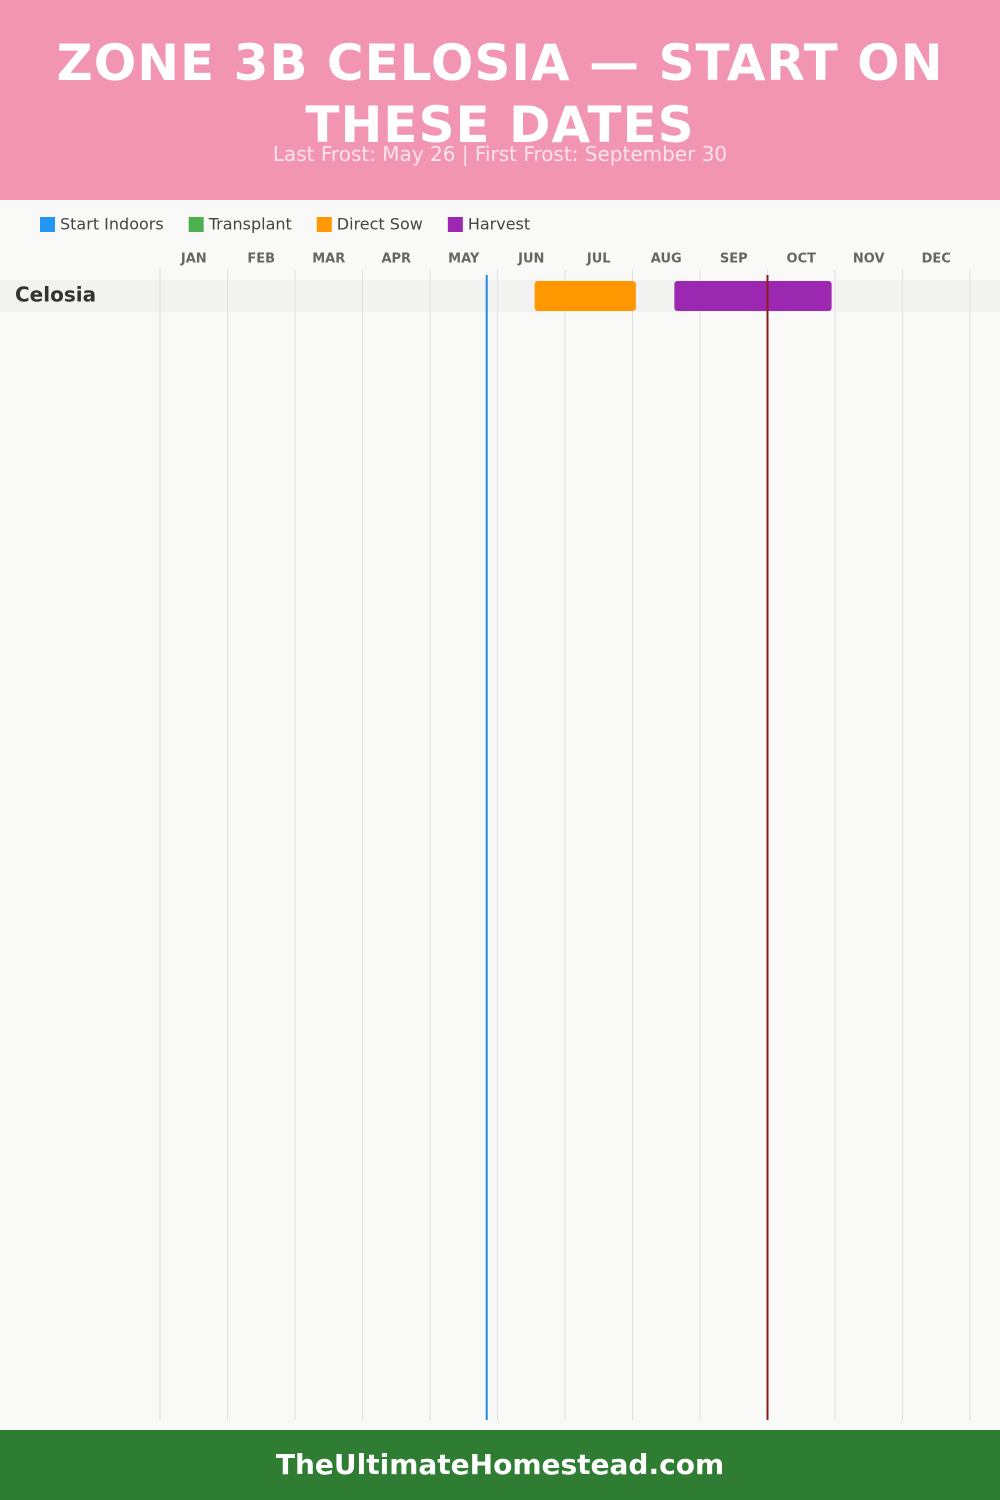  What do you see at coordinates (193, 259) in the screenshot?
I see `x-tick-label: JAN` at bounding box center [193, 259].